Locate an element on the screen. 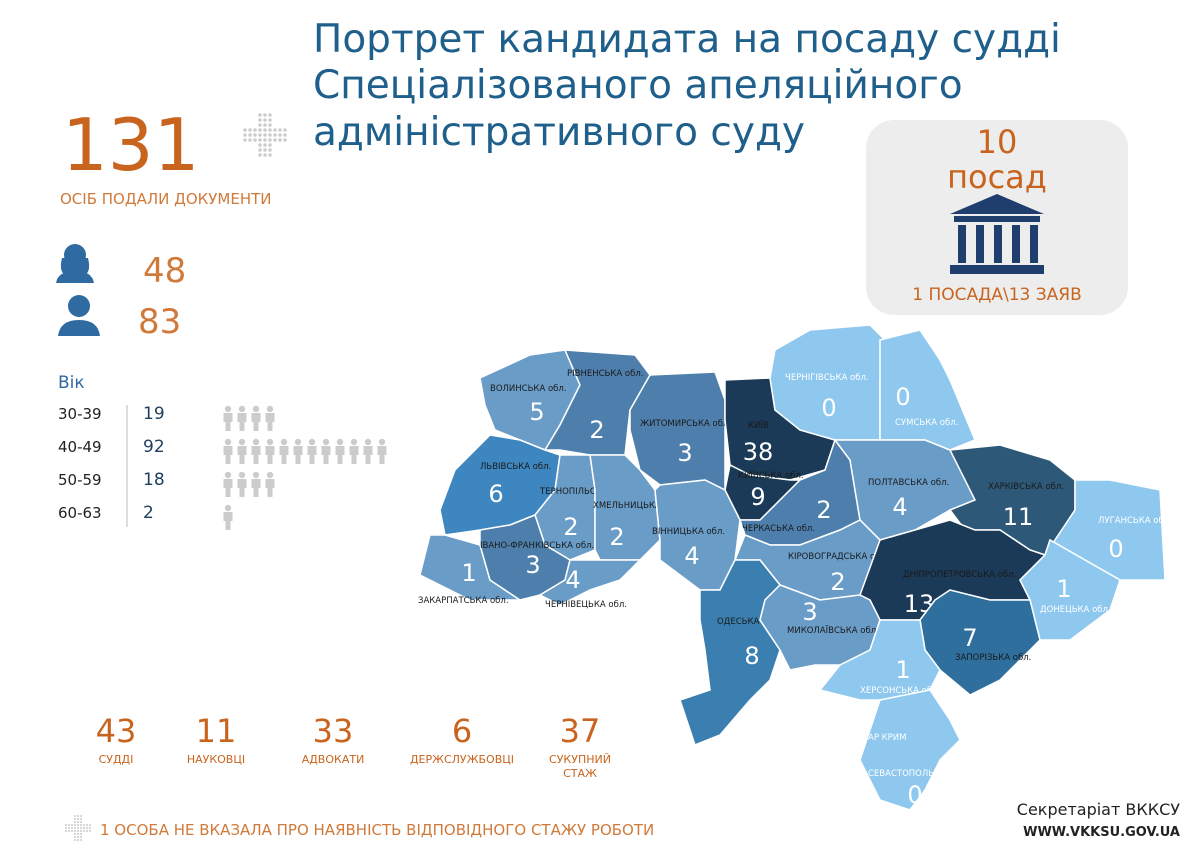  footer-org: Секретаріат ВККСУ is located at coordinates (1098, 809).